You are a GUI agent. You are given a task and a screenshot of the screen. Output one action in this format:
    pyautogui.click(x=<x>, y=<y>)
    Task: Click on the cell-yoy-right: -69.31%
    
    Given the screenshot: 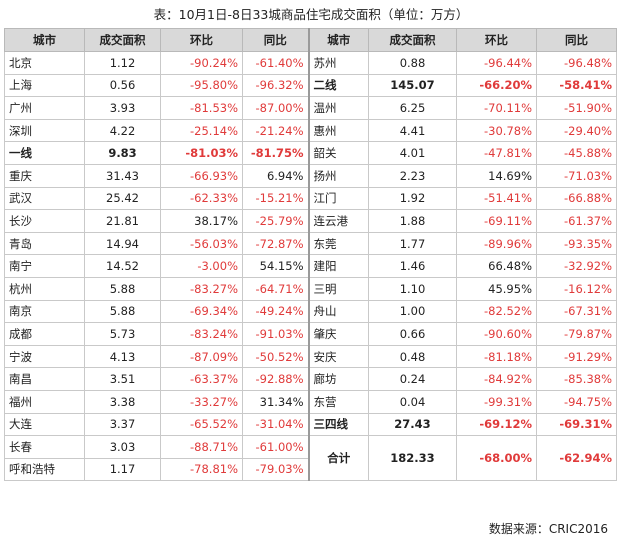 What is the action you would take?
    pyautogui.click(x=576, y=424)
    